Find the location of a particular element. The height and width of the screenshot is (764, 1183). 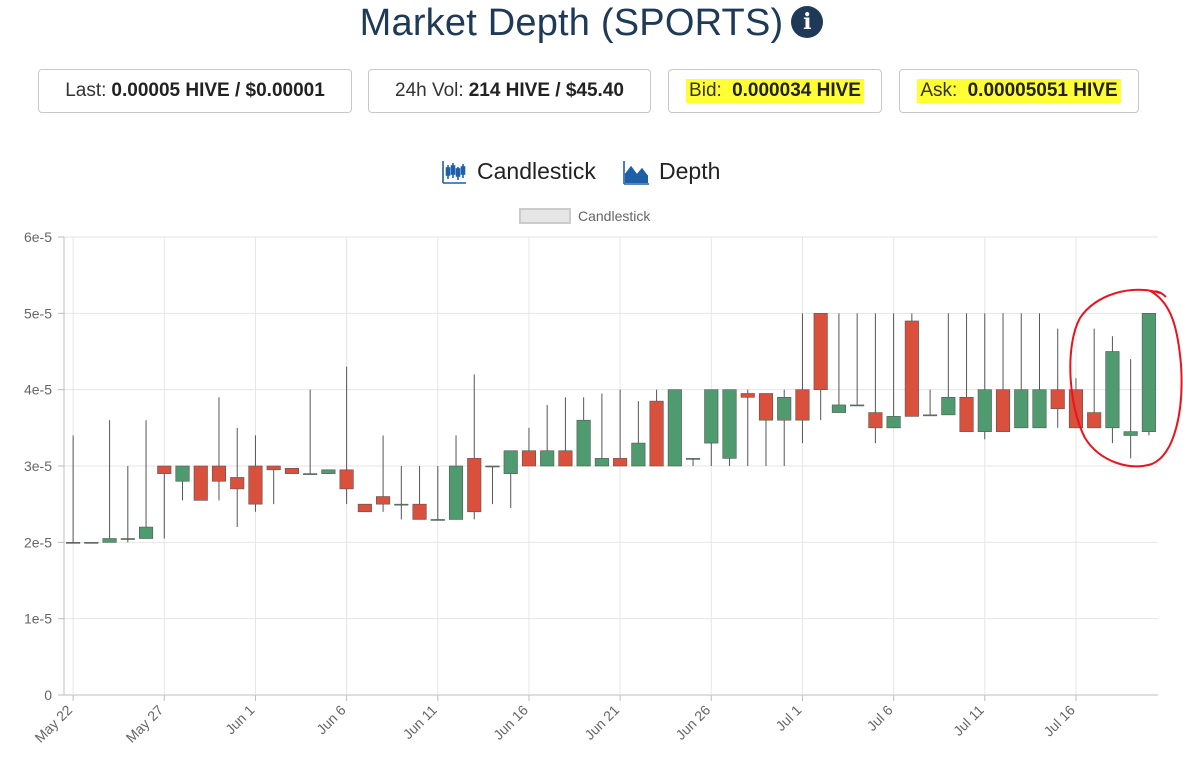

x-tick-label: Jul 11 is located at coordinates (968, 720).